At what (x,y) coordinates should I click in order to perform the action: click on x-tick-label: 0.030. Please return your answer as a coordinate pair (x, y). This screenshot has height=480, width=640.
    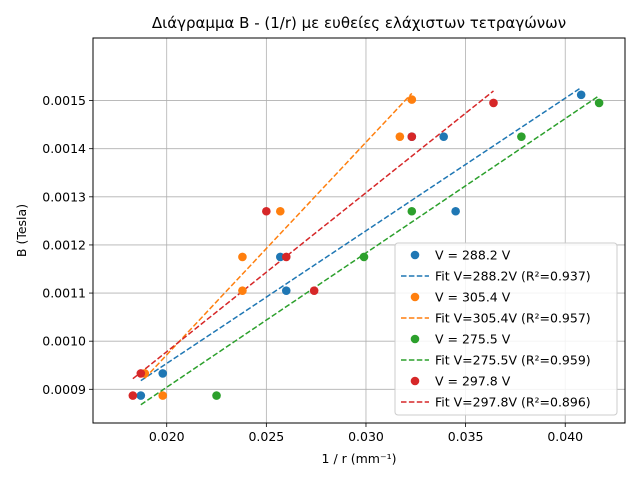
    Looking at the image, I should click on (366, 436).